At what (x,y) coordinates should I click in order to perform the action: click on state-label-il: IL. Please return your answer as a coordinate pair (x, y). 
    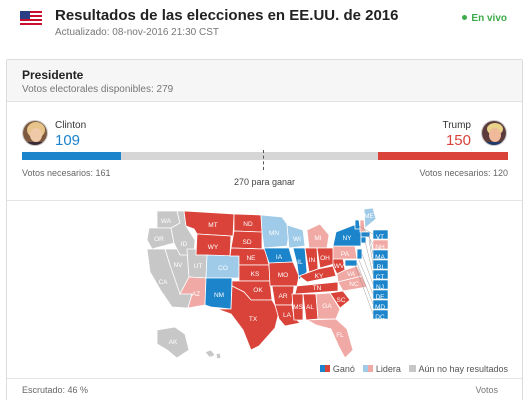
    Looking at the image, I should click on (300, 262).